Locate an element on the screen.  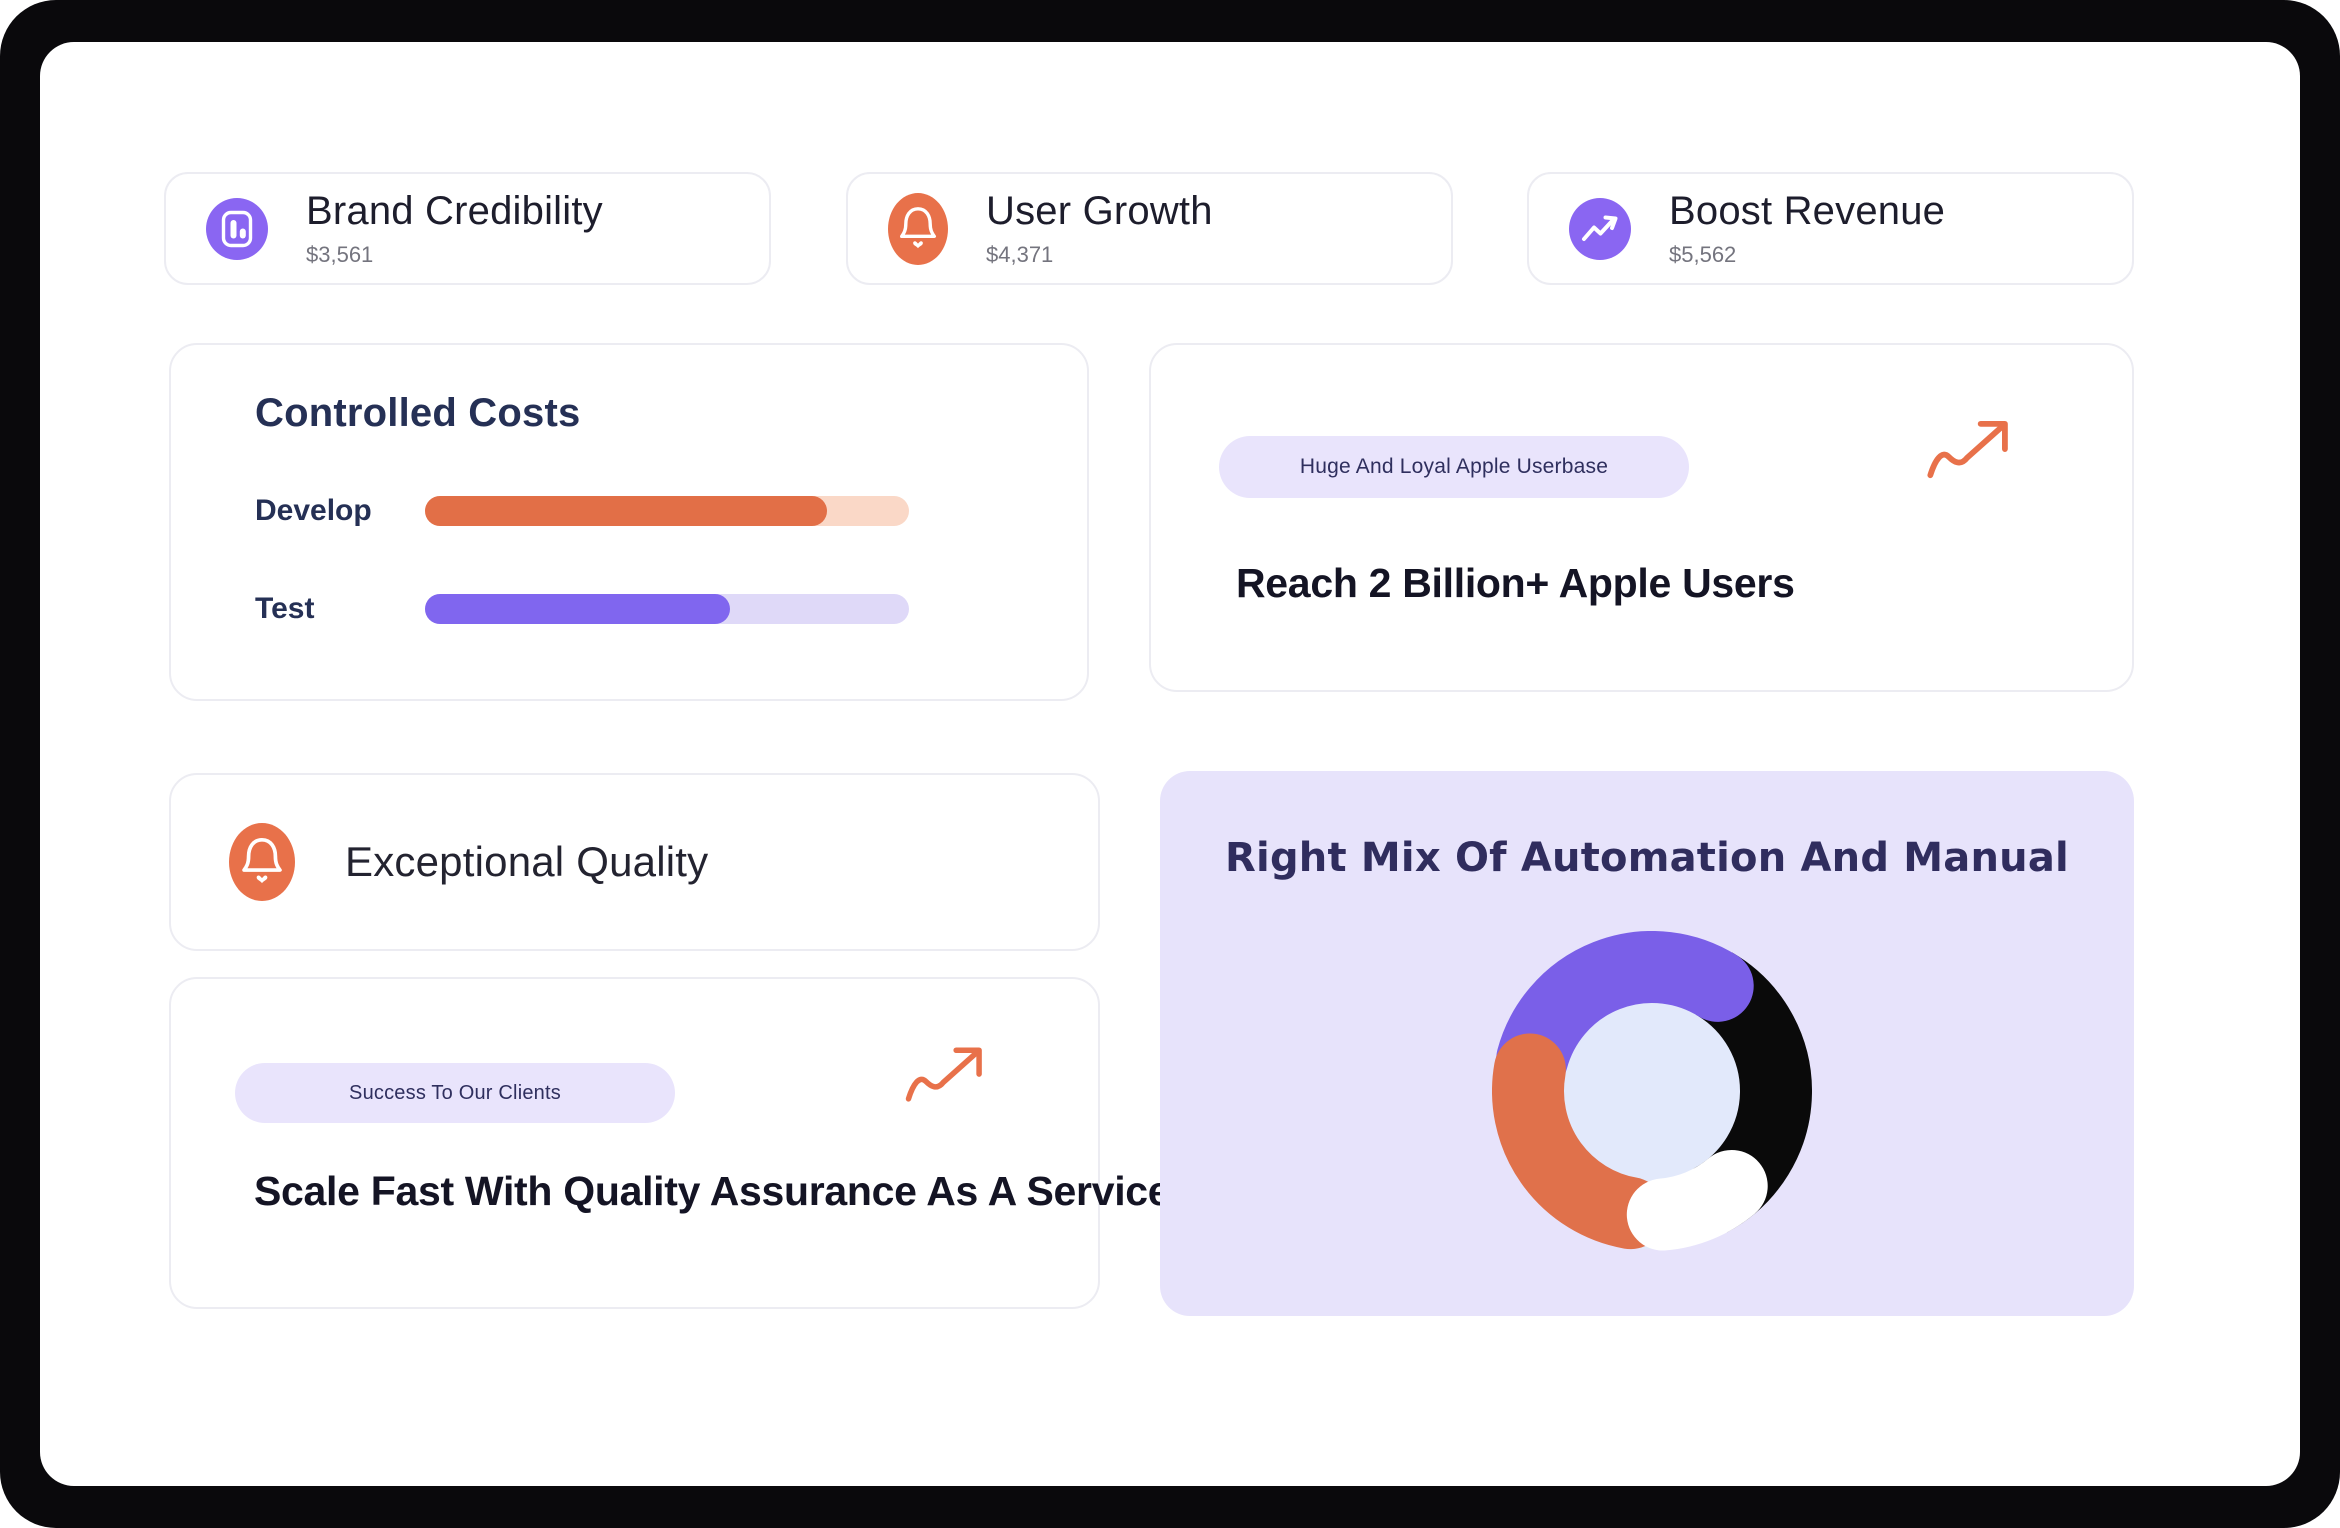
develop-bar-track is located at coordinates (667, 511).